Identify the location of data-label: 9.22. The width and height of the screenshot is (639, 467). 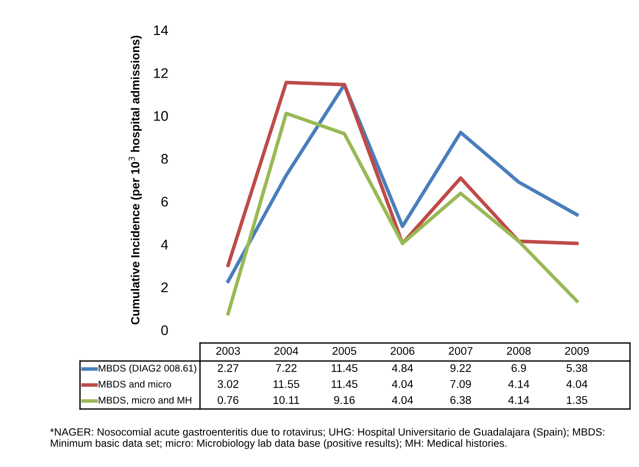
(460, 368).